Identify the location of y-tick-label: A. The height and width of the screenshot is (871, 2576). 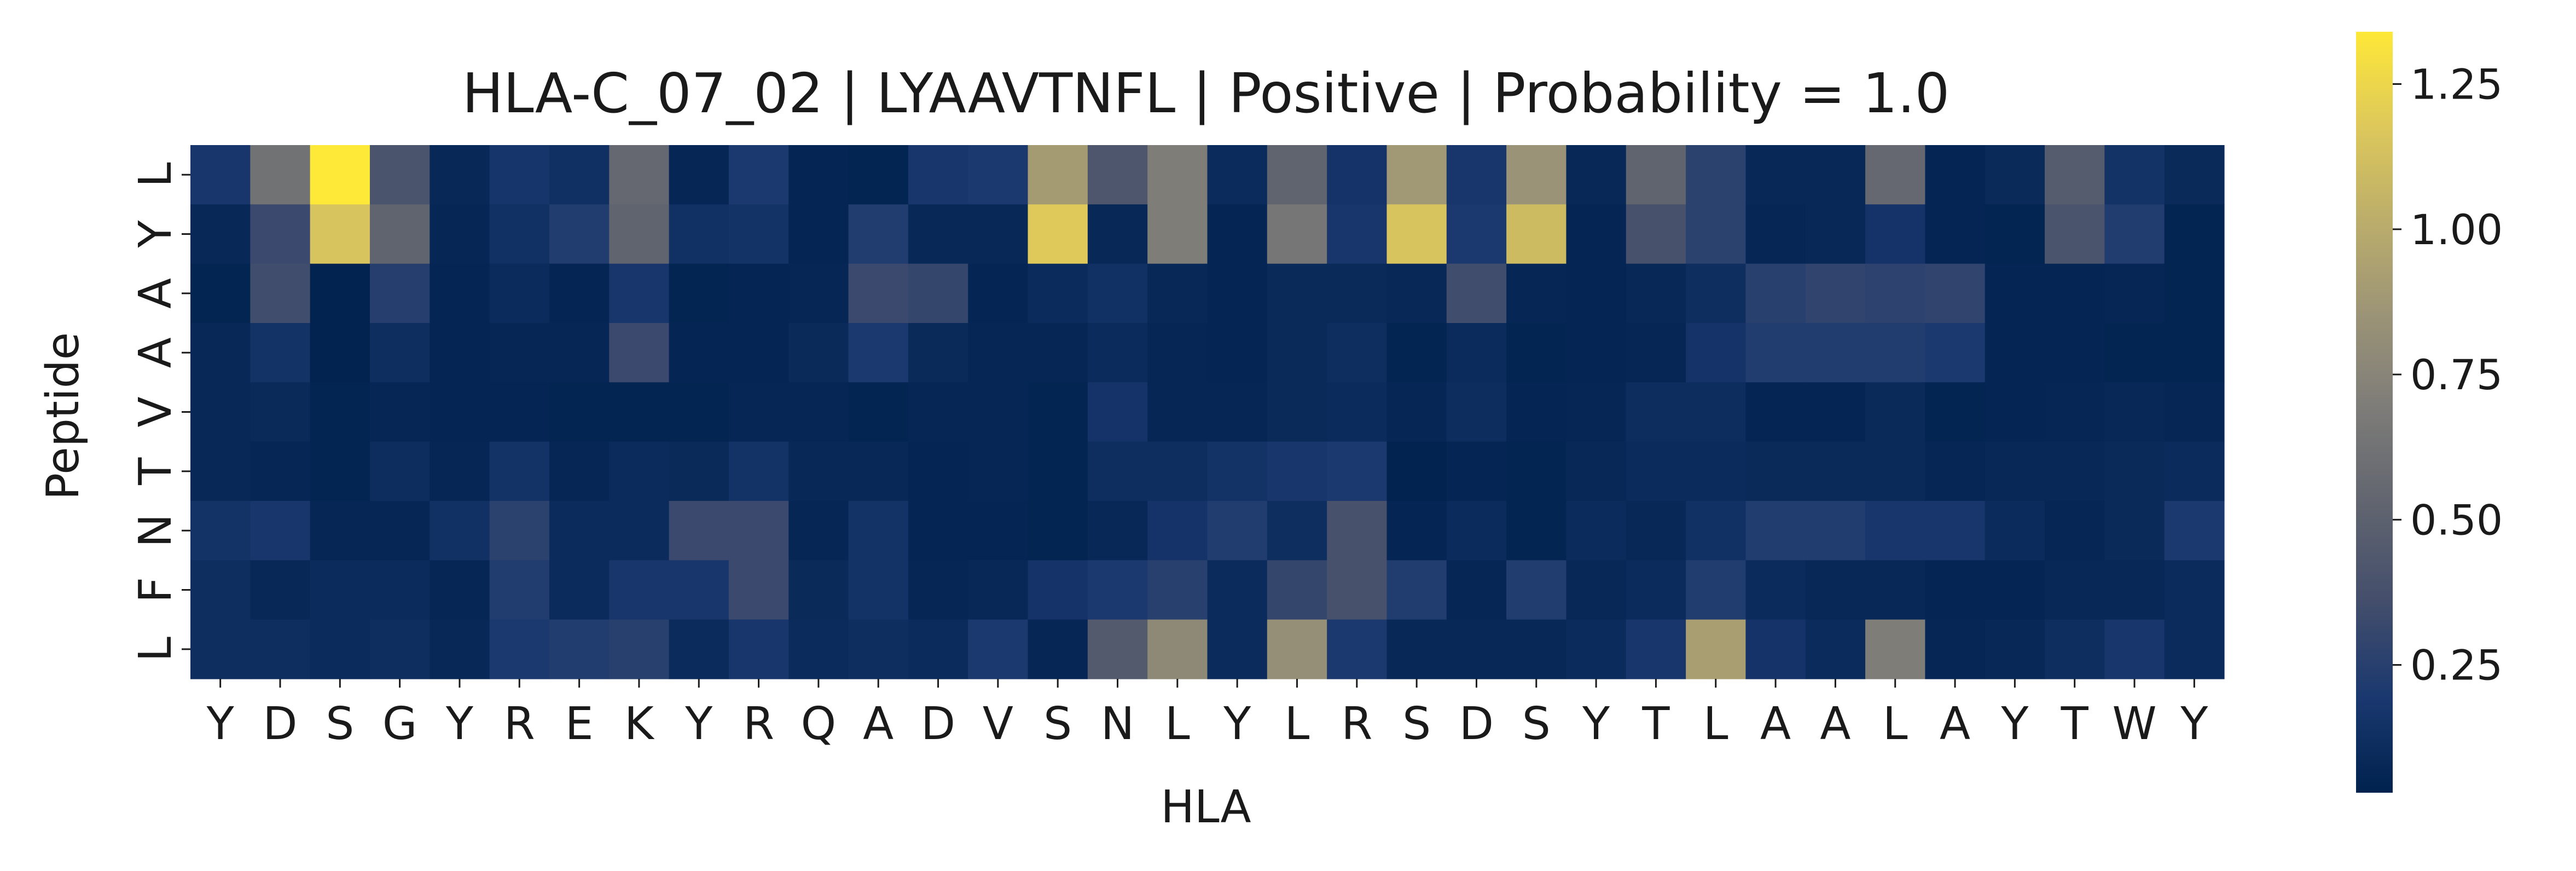
(156, 293).